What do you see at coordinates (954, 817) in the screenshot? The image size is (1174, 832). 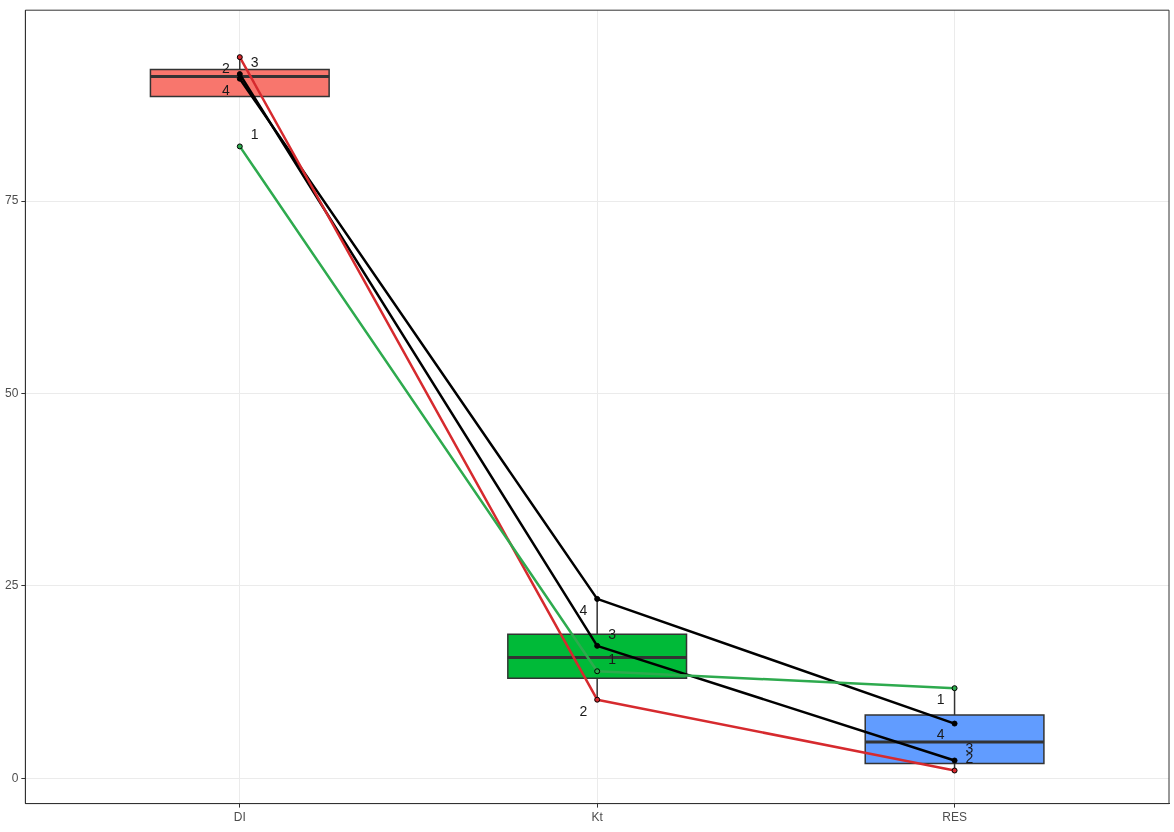 I see `x-tick-label: RES` at bounding box center [954, 817].